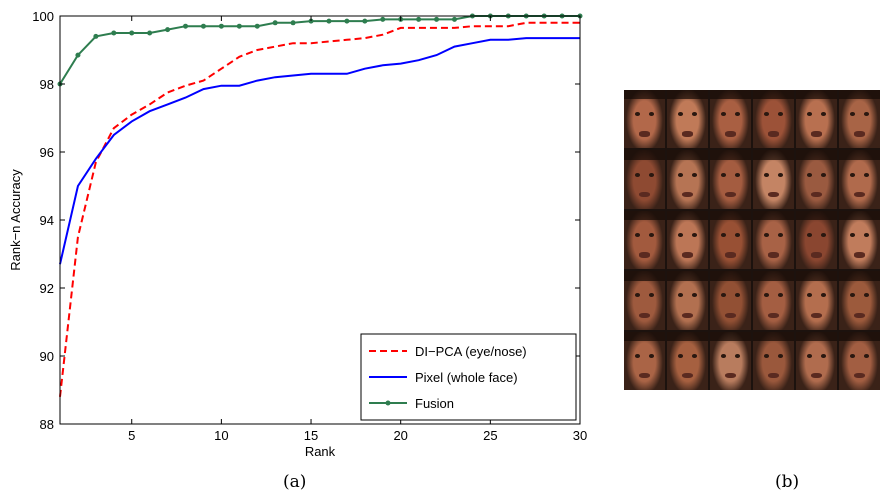 The width and height of the screenshot is (880, 503). Describe the element at coordinates (471, 351) in the screenshot. I see `legend-label-0: DI−PCA (eye/nose)` at that location.